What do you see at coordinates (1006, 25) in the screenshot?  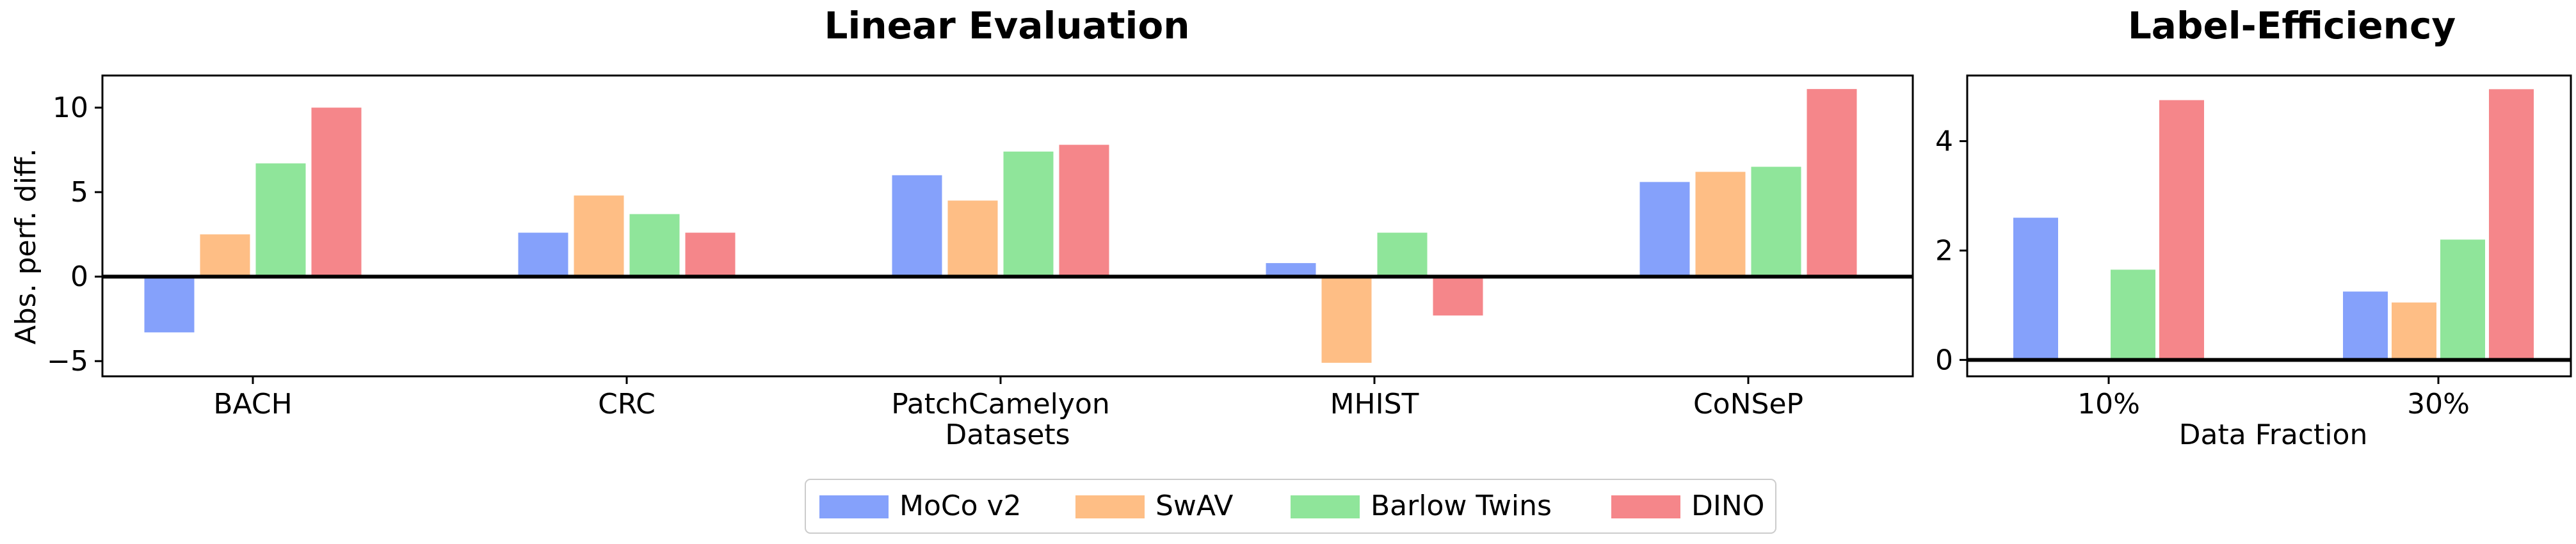 I see `chart-title-linear-evaluation: Linear Evaluation` at bounding box center [1006, 25].